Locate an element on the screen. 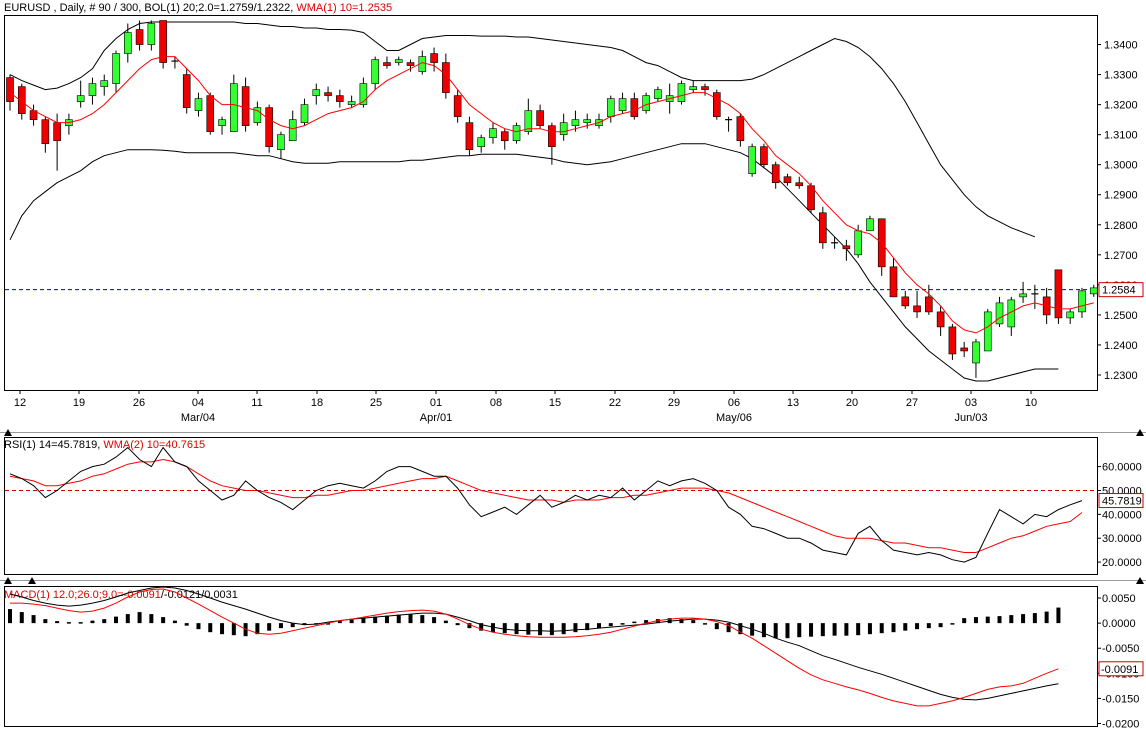  macd-header-main: MACD(1) 12.0;26.0;9.0=-0.0091 is located at coordinates (82, 595).